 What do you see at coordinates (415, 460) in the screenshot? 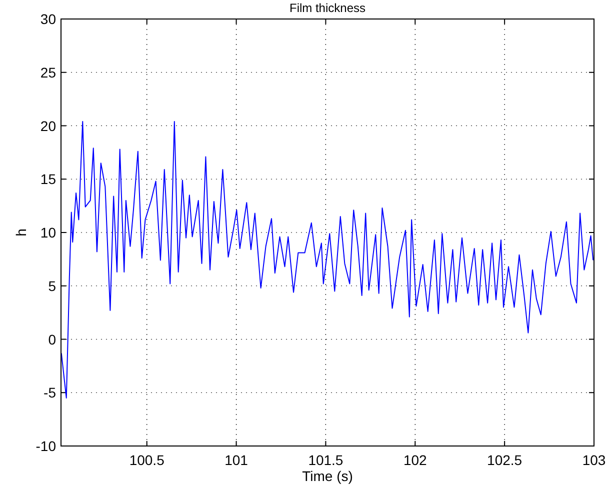
I see `x-tick-label: 102` at bounding box center [415, 460].